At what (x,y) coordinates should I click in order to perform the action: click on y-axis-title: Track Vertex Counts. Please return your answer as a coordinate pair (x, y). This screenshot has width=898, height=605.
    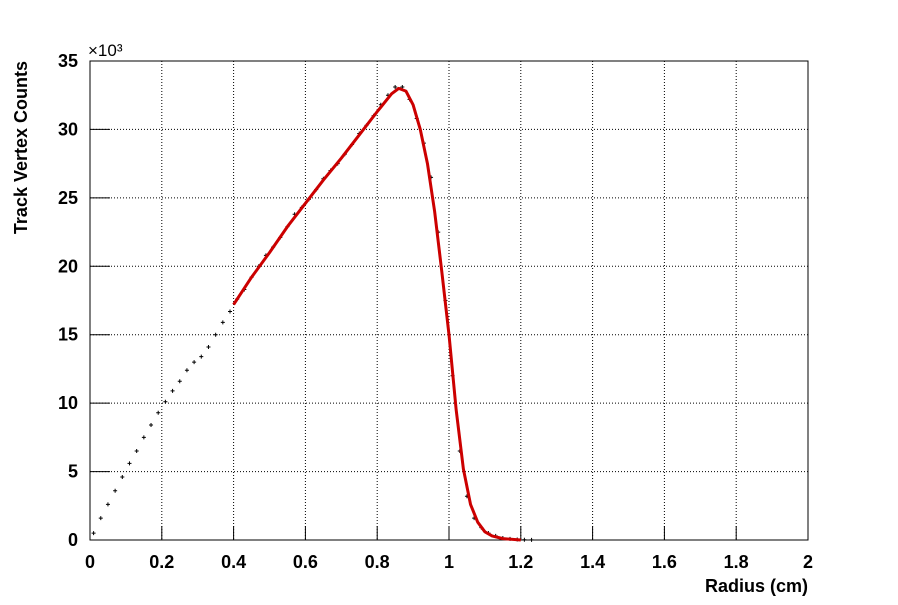
    Looking at the image, I should click on (21, 147).